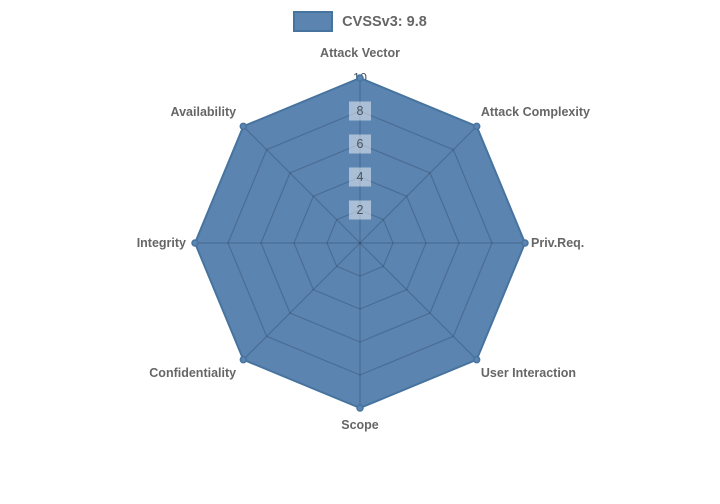 The width and height of the screenshot is (720, 504). I want to click on tick-8: 8, so click(360, 111).